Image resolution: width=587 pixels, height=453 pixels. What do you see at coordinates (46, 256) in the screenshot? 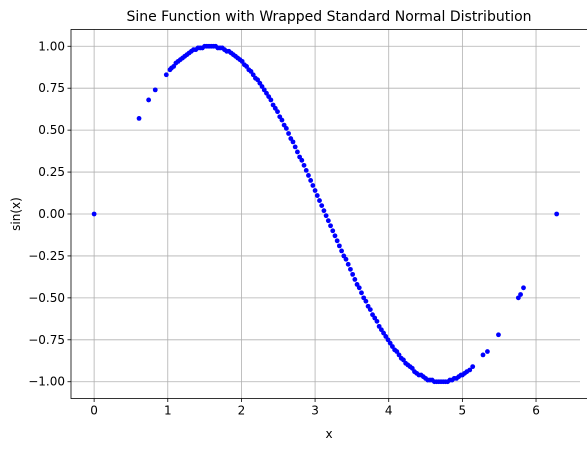
I see `y-tick-label: −0.25` at bounding box center [46, 256].